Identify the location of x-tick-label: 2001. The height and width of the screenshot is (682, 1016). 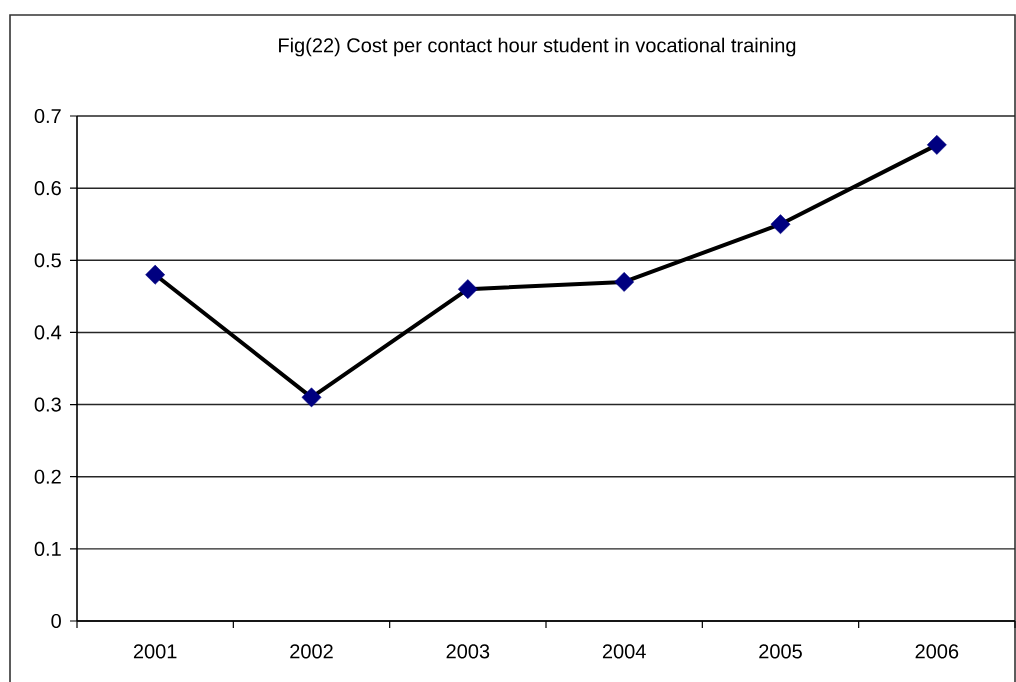
(155, 651).